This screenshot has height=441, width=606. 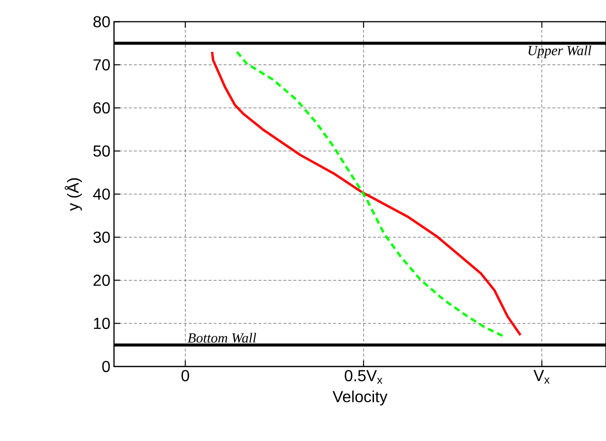 I want to click on ref-line-label: Bottom Wall, so click(x=222, y=337).